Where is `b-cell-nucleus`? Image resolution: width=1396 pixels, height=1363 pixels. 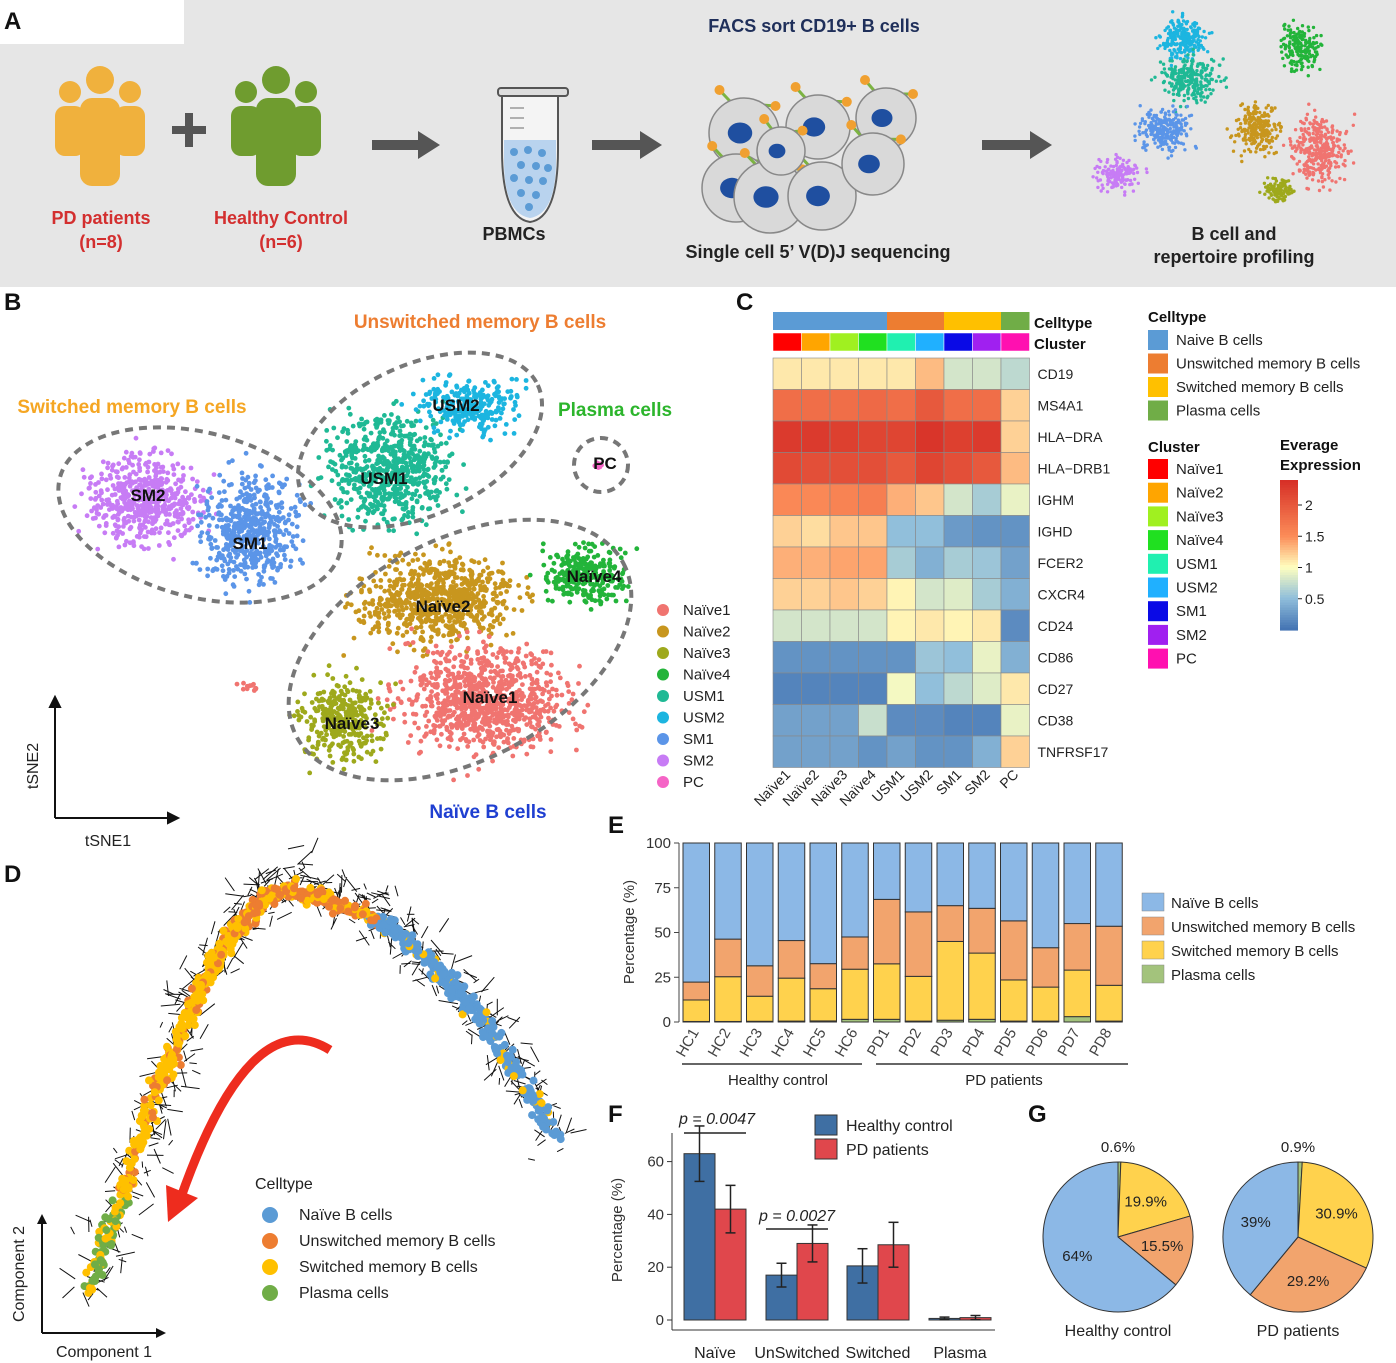 b-cell-nucleus is located at coordinates (814, 127).